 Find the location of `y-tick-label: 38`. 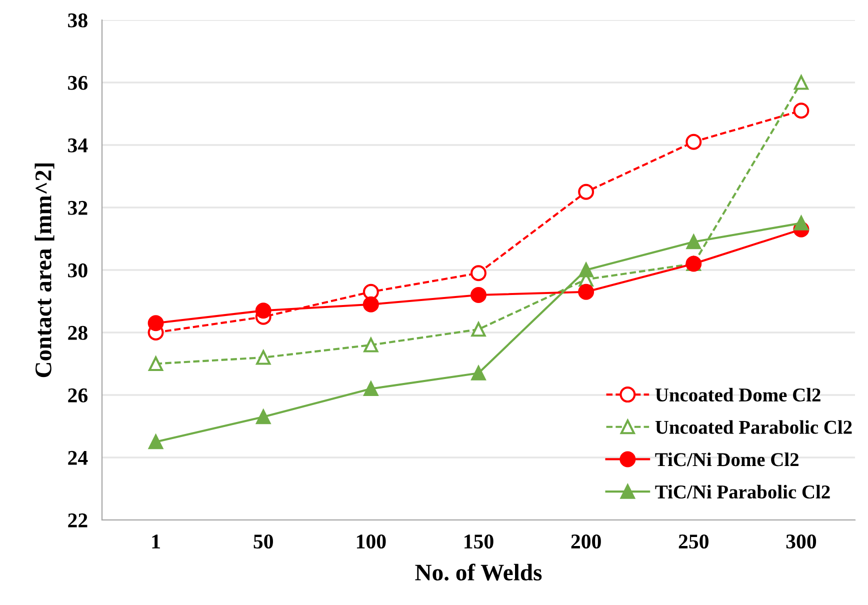

y-tick-label: 38 is located at coordinates (78, 20).